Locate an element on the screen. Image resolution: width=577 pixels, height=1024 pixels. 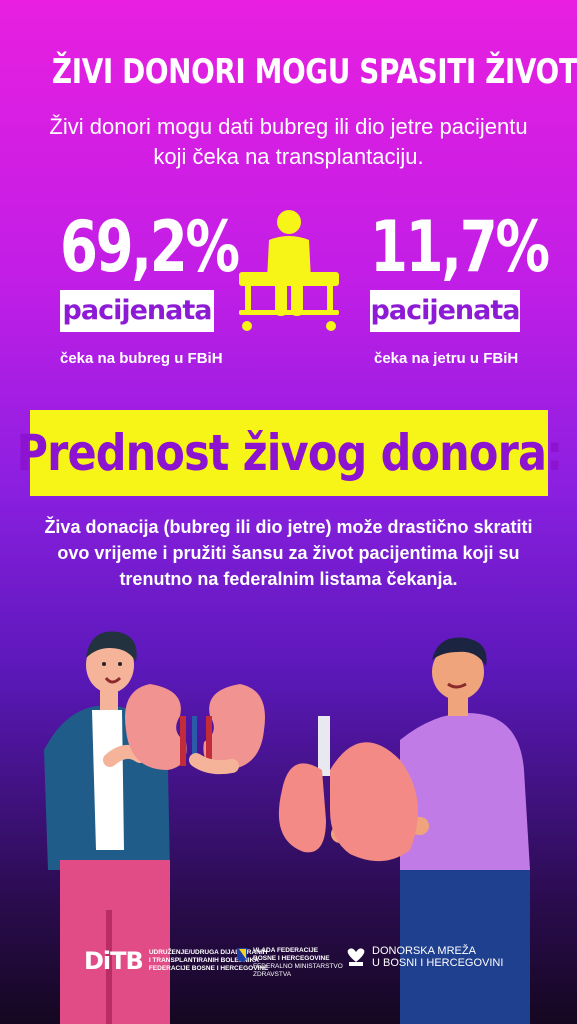
liver-stat-value: 11,7% is located at coordinates (460, 247).